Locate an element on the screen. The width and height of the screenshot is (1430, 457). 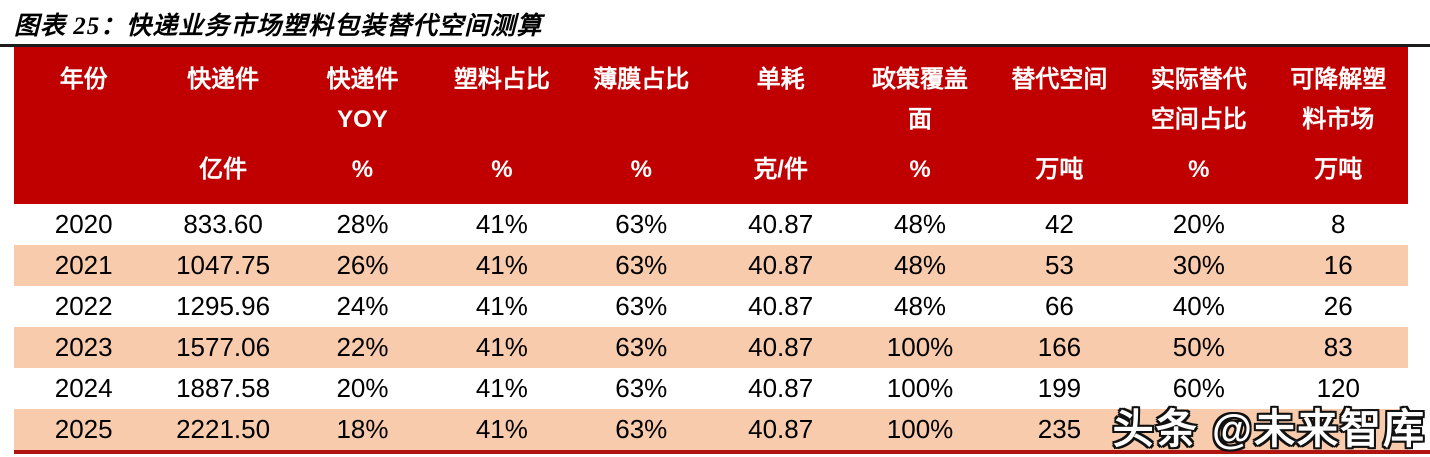
table-cell: 2020 is located at coordinates (83, 224).